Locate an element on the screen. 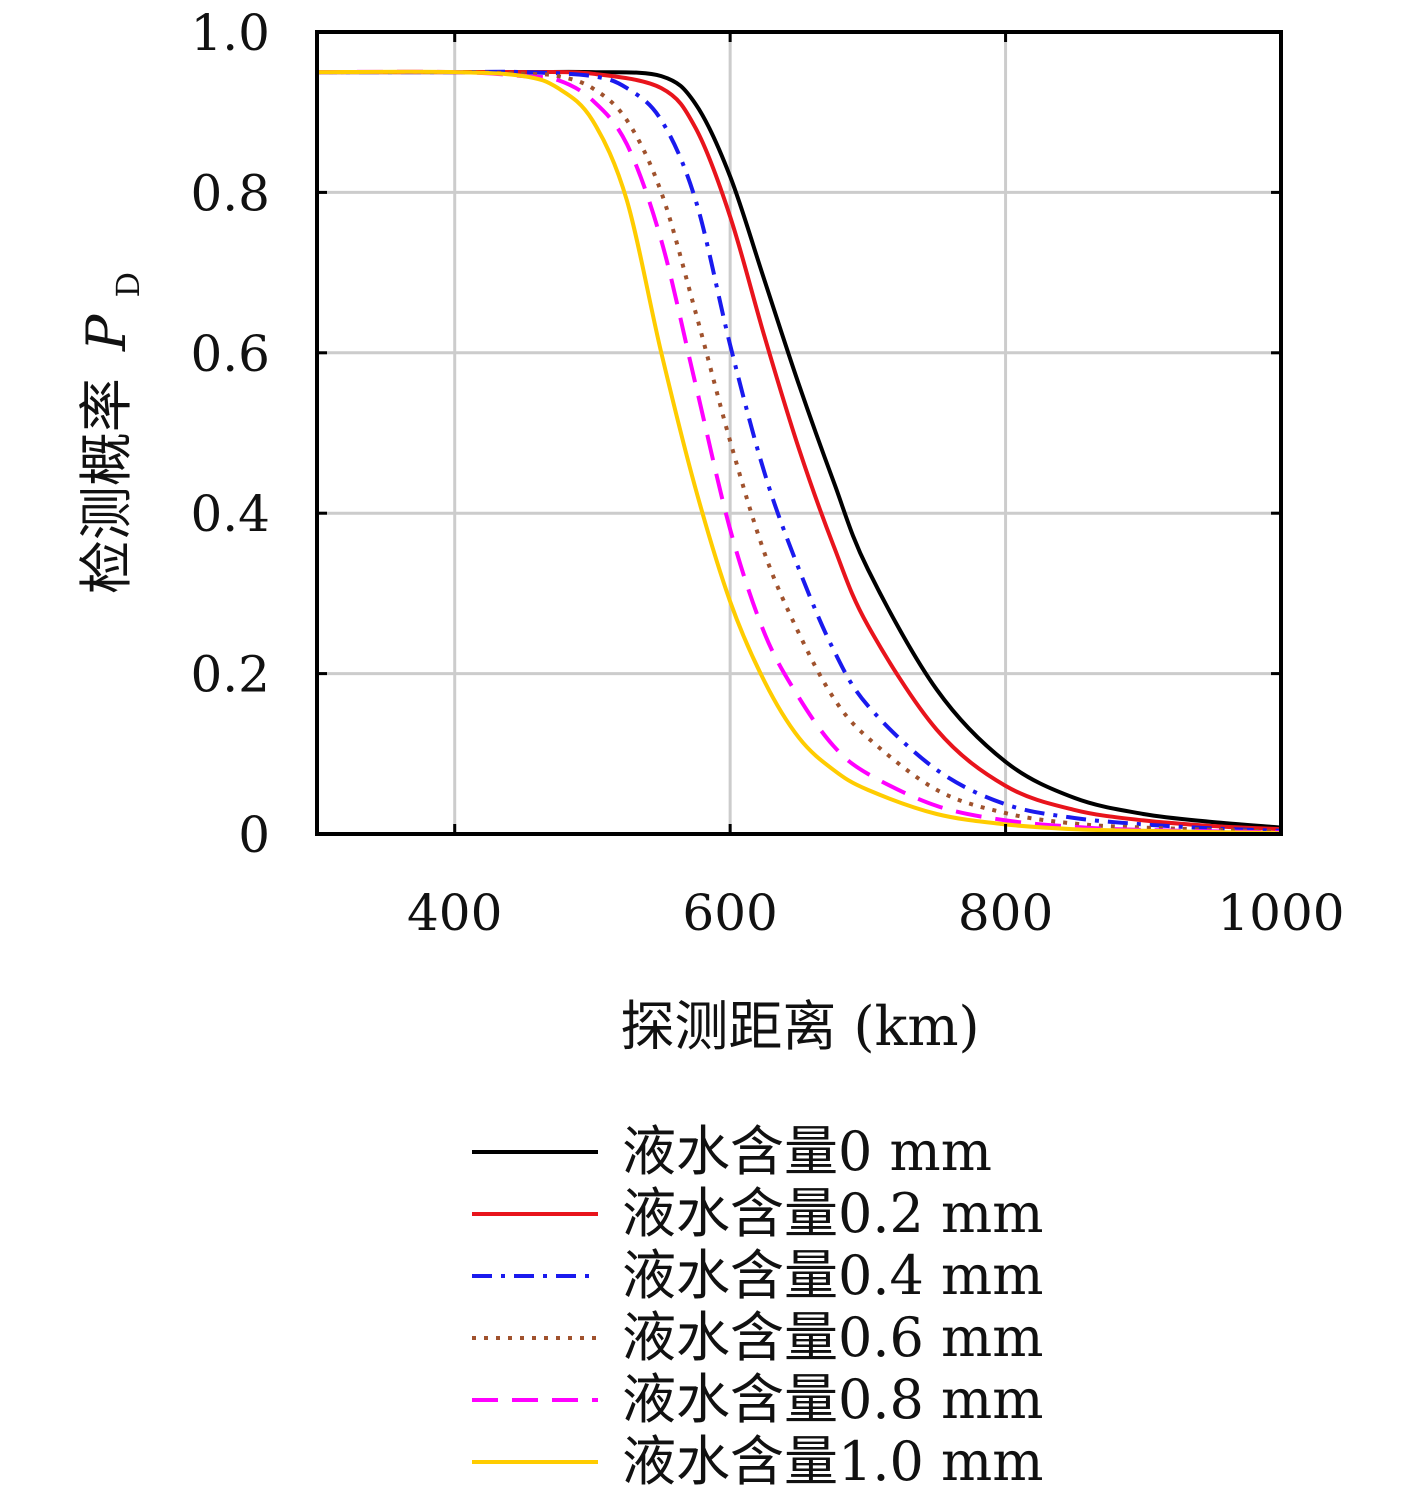 This screenshot has height=1500, width=1417. legend-label-4: 液水含量0.8 mm is located at coordinates (832, 1399).